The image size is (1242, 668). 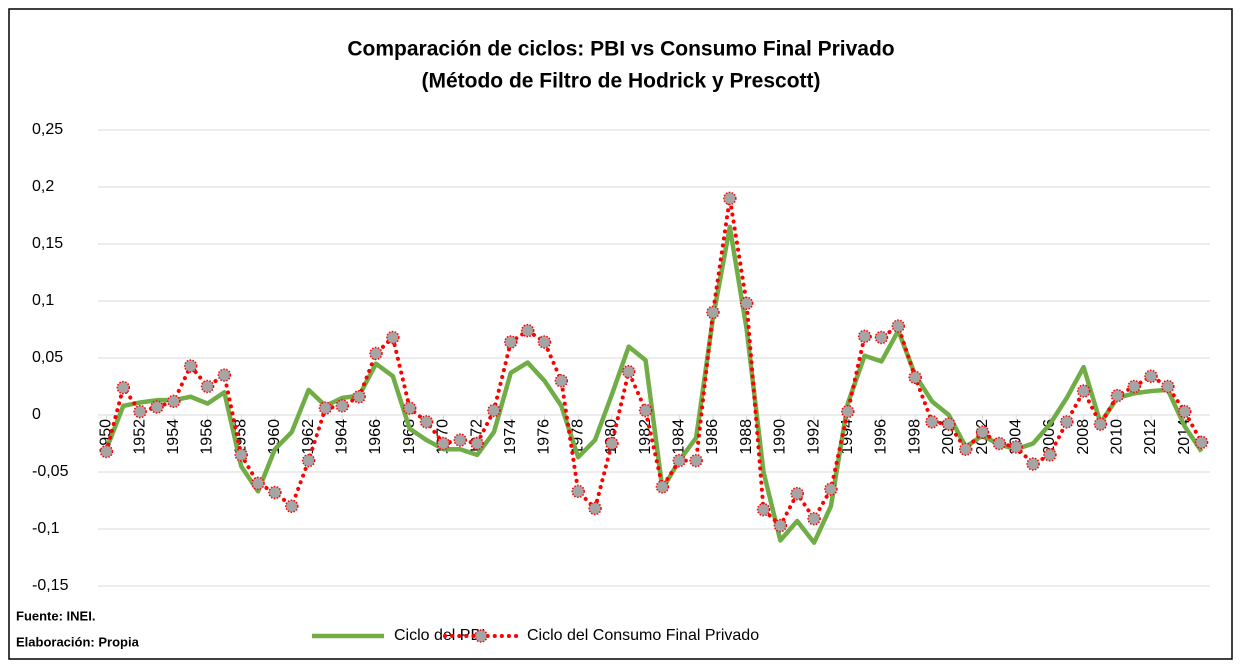 What do you see at coordinates (712, 437) in the screenshot?
I see `x-tick-label: 1986` at bounding box center [712, 437].